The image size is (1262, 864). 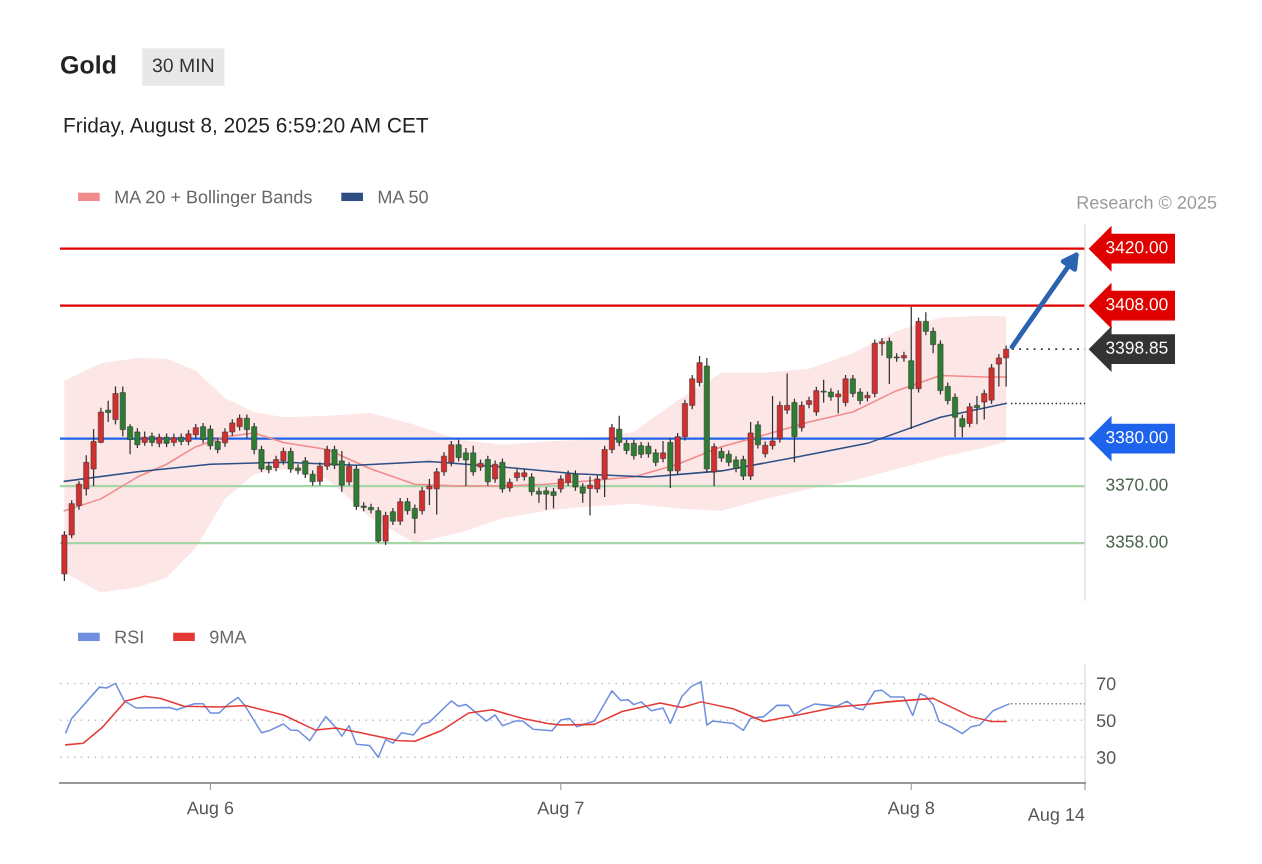 I want to click on ref-line-label: 3408.00, so click(x=1137, y=304).